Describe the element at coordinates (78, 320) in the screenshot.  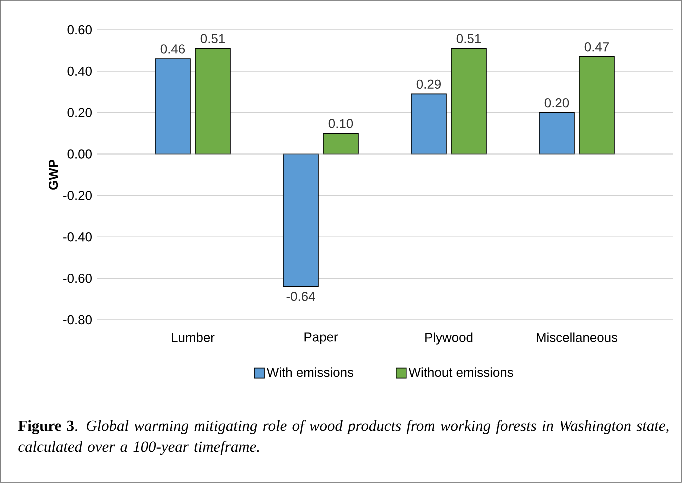
I see `y-tick-label: -0.80` at that location.